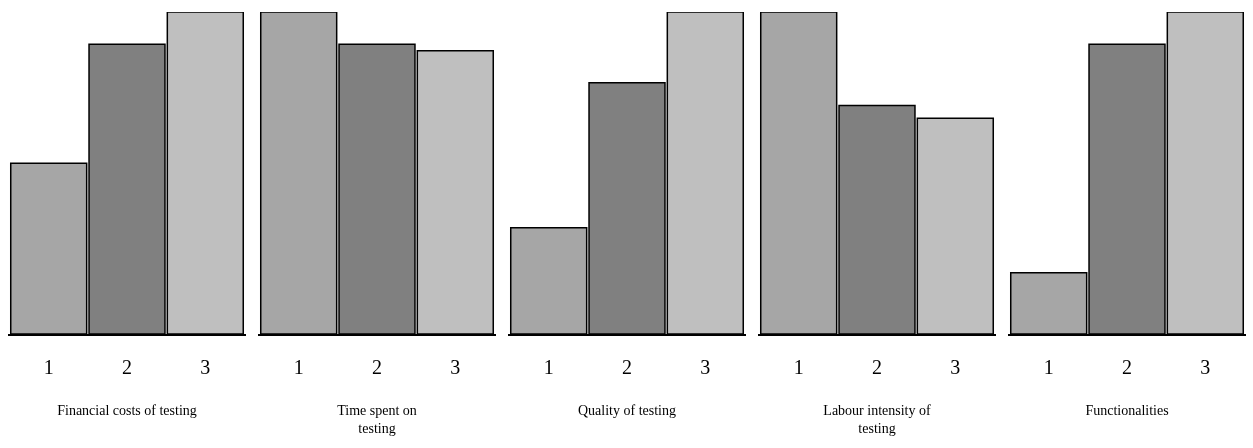  Describe the element at coordinates (877, 419) in the screenshot. I see `x-axis-title: Labour intensity of testing` at that location.